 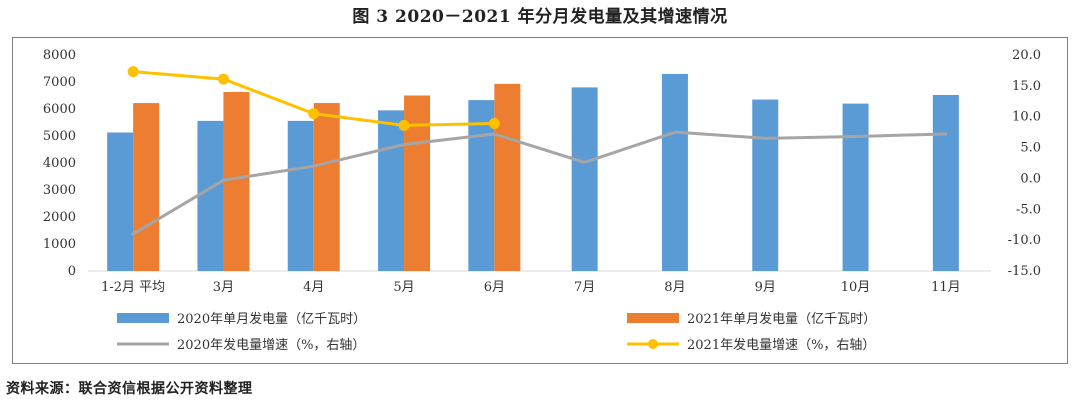 I want to click on x-category-label: 1-2月 平均, so click(x=133, y=287).